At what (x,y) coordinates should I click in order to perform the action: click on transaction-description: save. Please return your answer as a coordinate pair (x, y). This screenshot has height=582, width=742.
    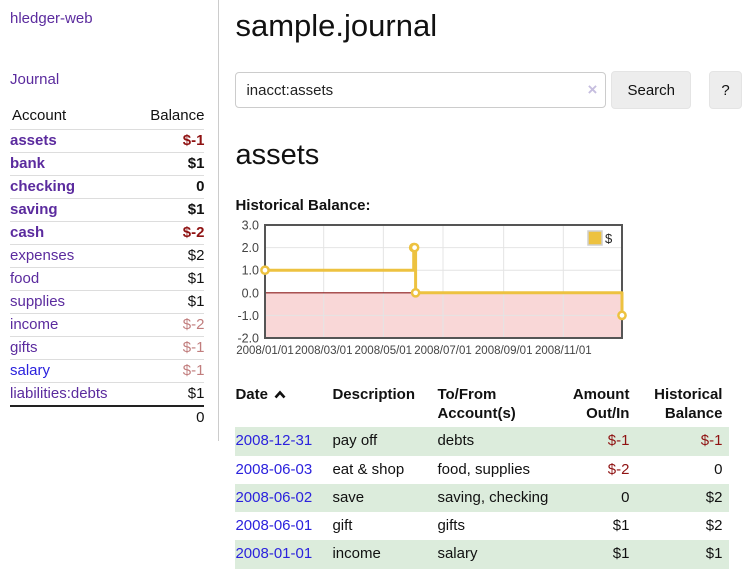
    Looking at the image, I should click on (348, 497).